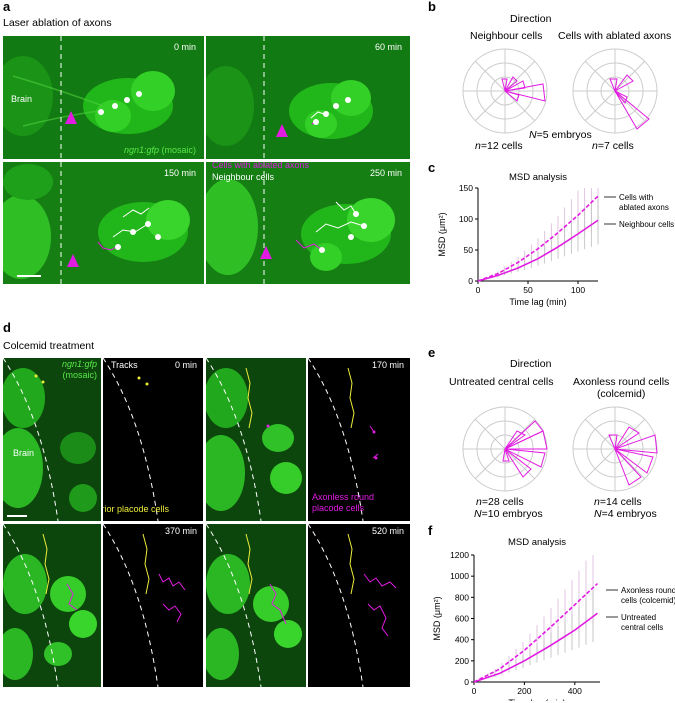 The width and height of the screenshot is (675, 703). What do you see at coordinates (179, 173) in the screenshot?
I see `time-label: 150 min` at bounding box center [179, 173].